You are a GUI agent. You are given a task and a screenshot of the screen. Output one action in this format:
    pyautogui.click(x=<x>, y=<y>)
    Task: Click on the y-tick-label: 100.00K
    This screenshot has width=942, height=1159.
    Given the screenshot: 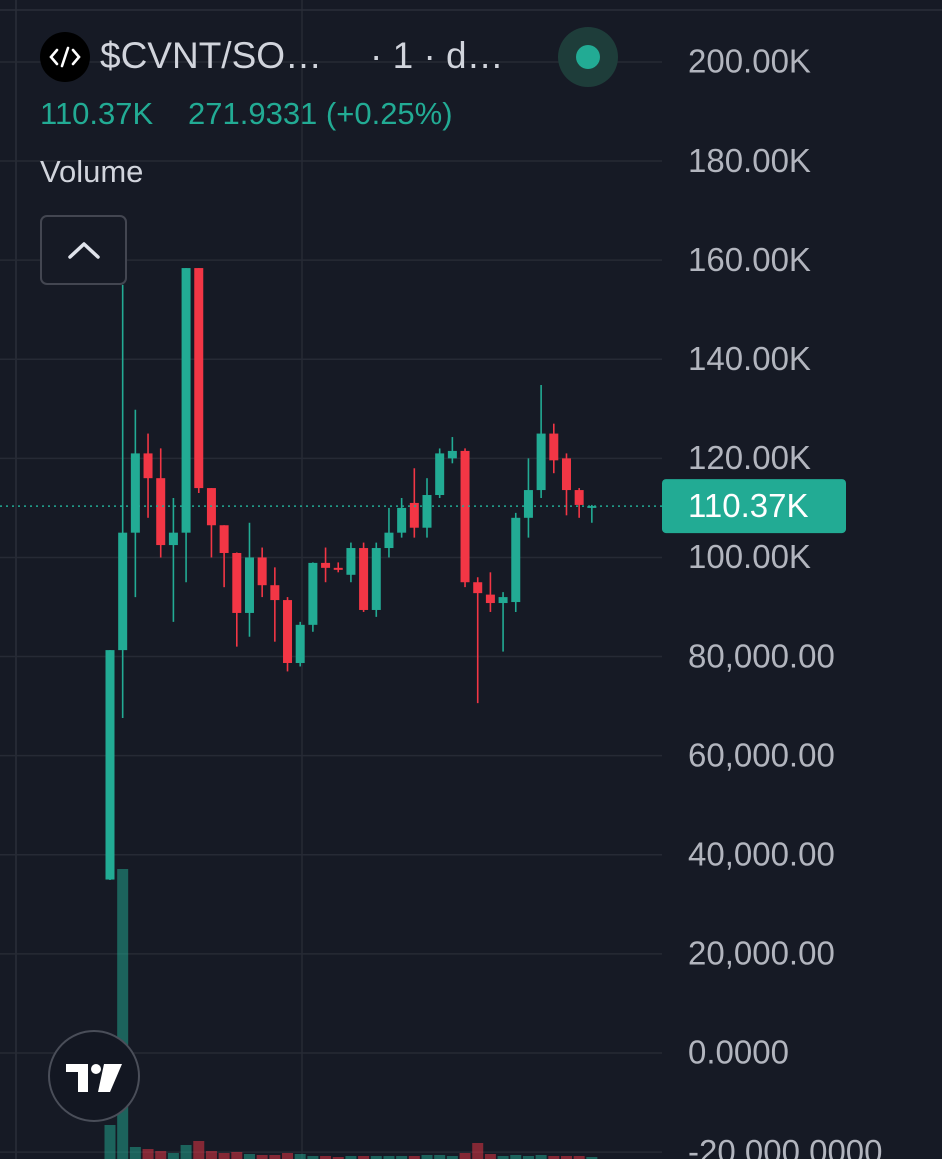 What is the action you would take?
    pyautogui.click(x=749, y=556)
    